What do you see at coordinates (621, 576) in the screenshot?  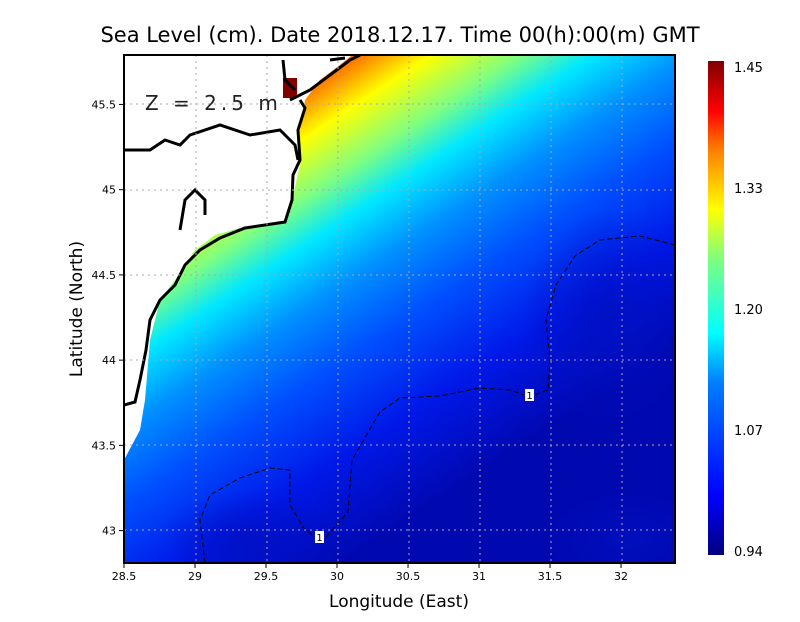 I see `x-tick-label: 32` at bounding box center [621, 576].